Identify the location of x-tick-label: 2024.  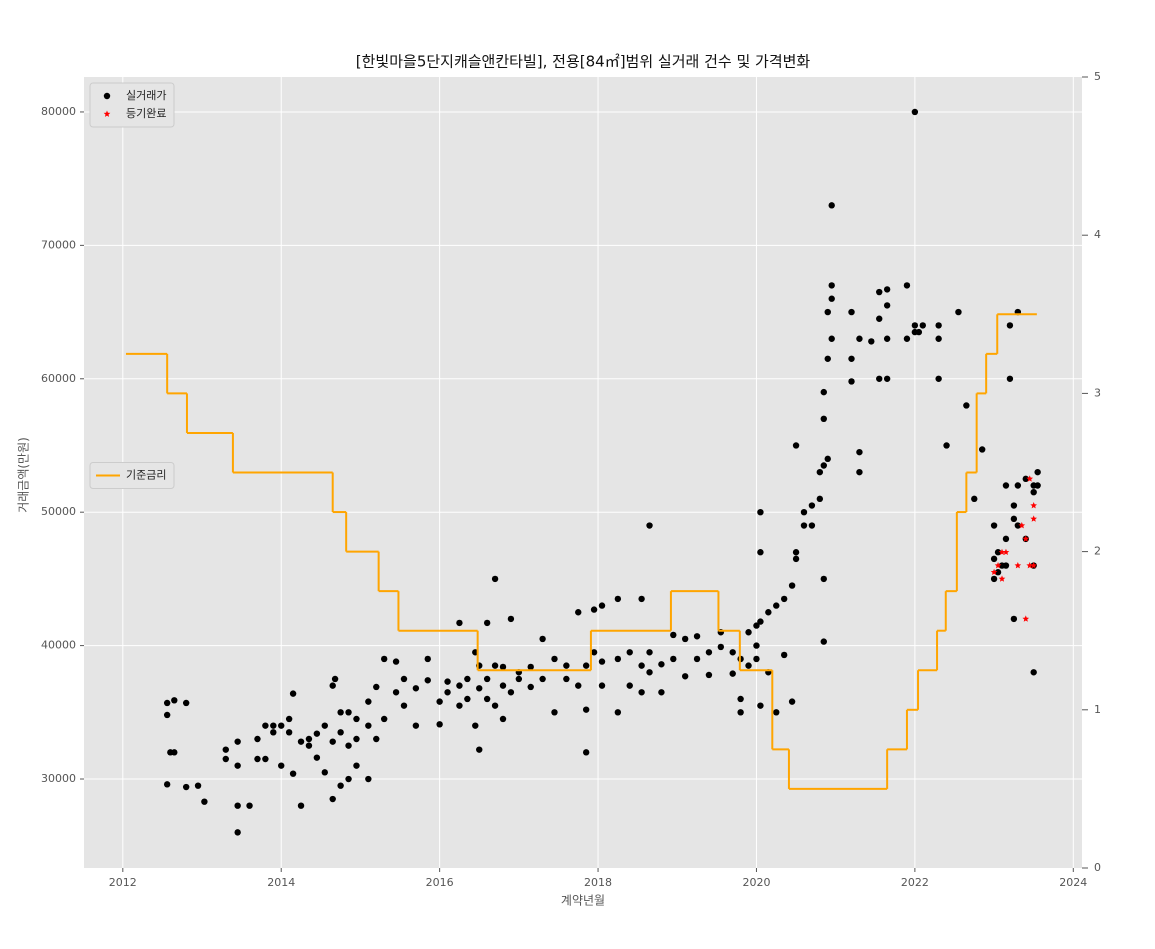
(1073, 882).